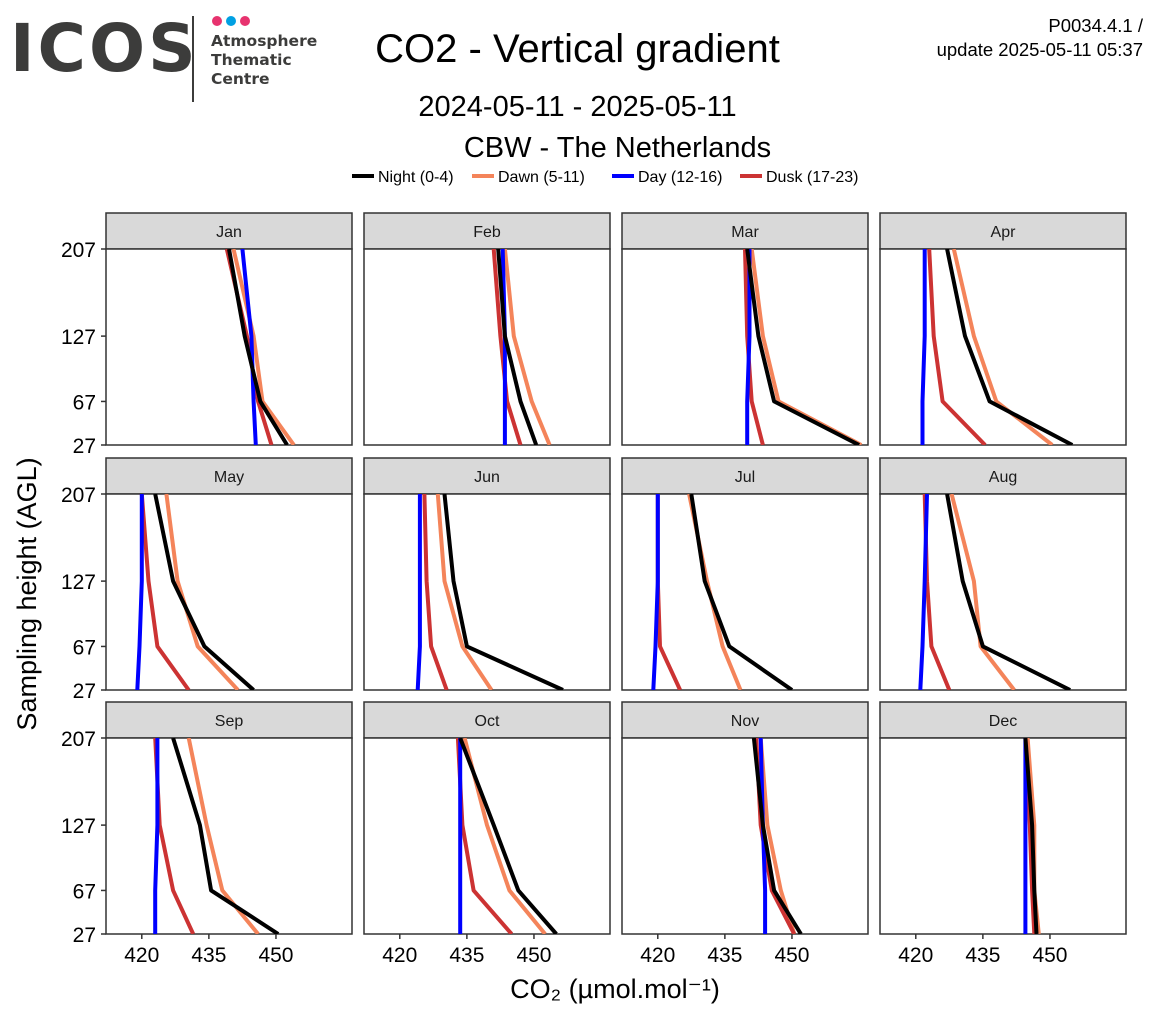  What do you see at coordinates (264, 41) in the screenshot?
I see `logo-sub-line: Atmosphere` at bounding box center [264, 41].